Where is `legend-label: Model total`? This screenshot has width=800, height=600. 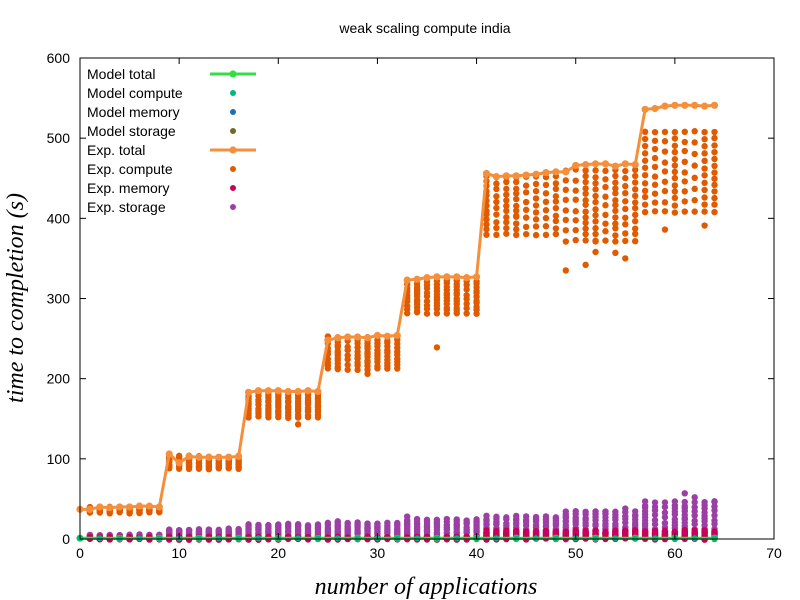 legend-label: Model total is located at coordinates (121, 74).